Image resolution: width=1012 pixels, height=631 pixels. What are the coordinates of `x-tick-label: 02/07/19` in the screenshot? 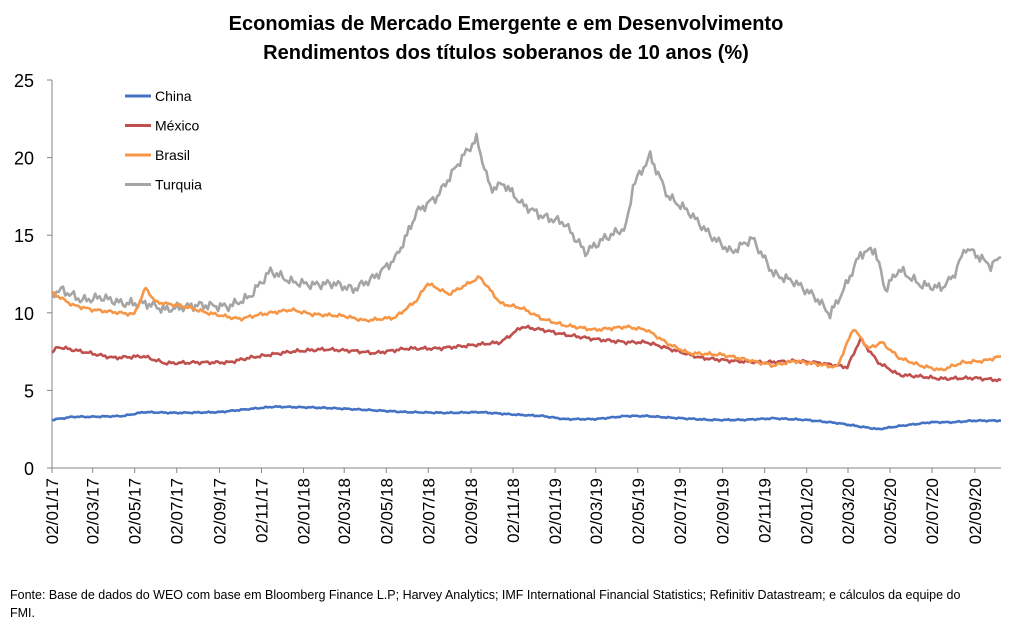 It's located at (680, 511).